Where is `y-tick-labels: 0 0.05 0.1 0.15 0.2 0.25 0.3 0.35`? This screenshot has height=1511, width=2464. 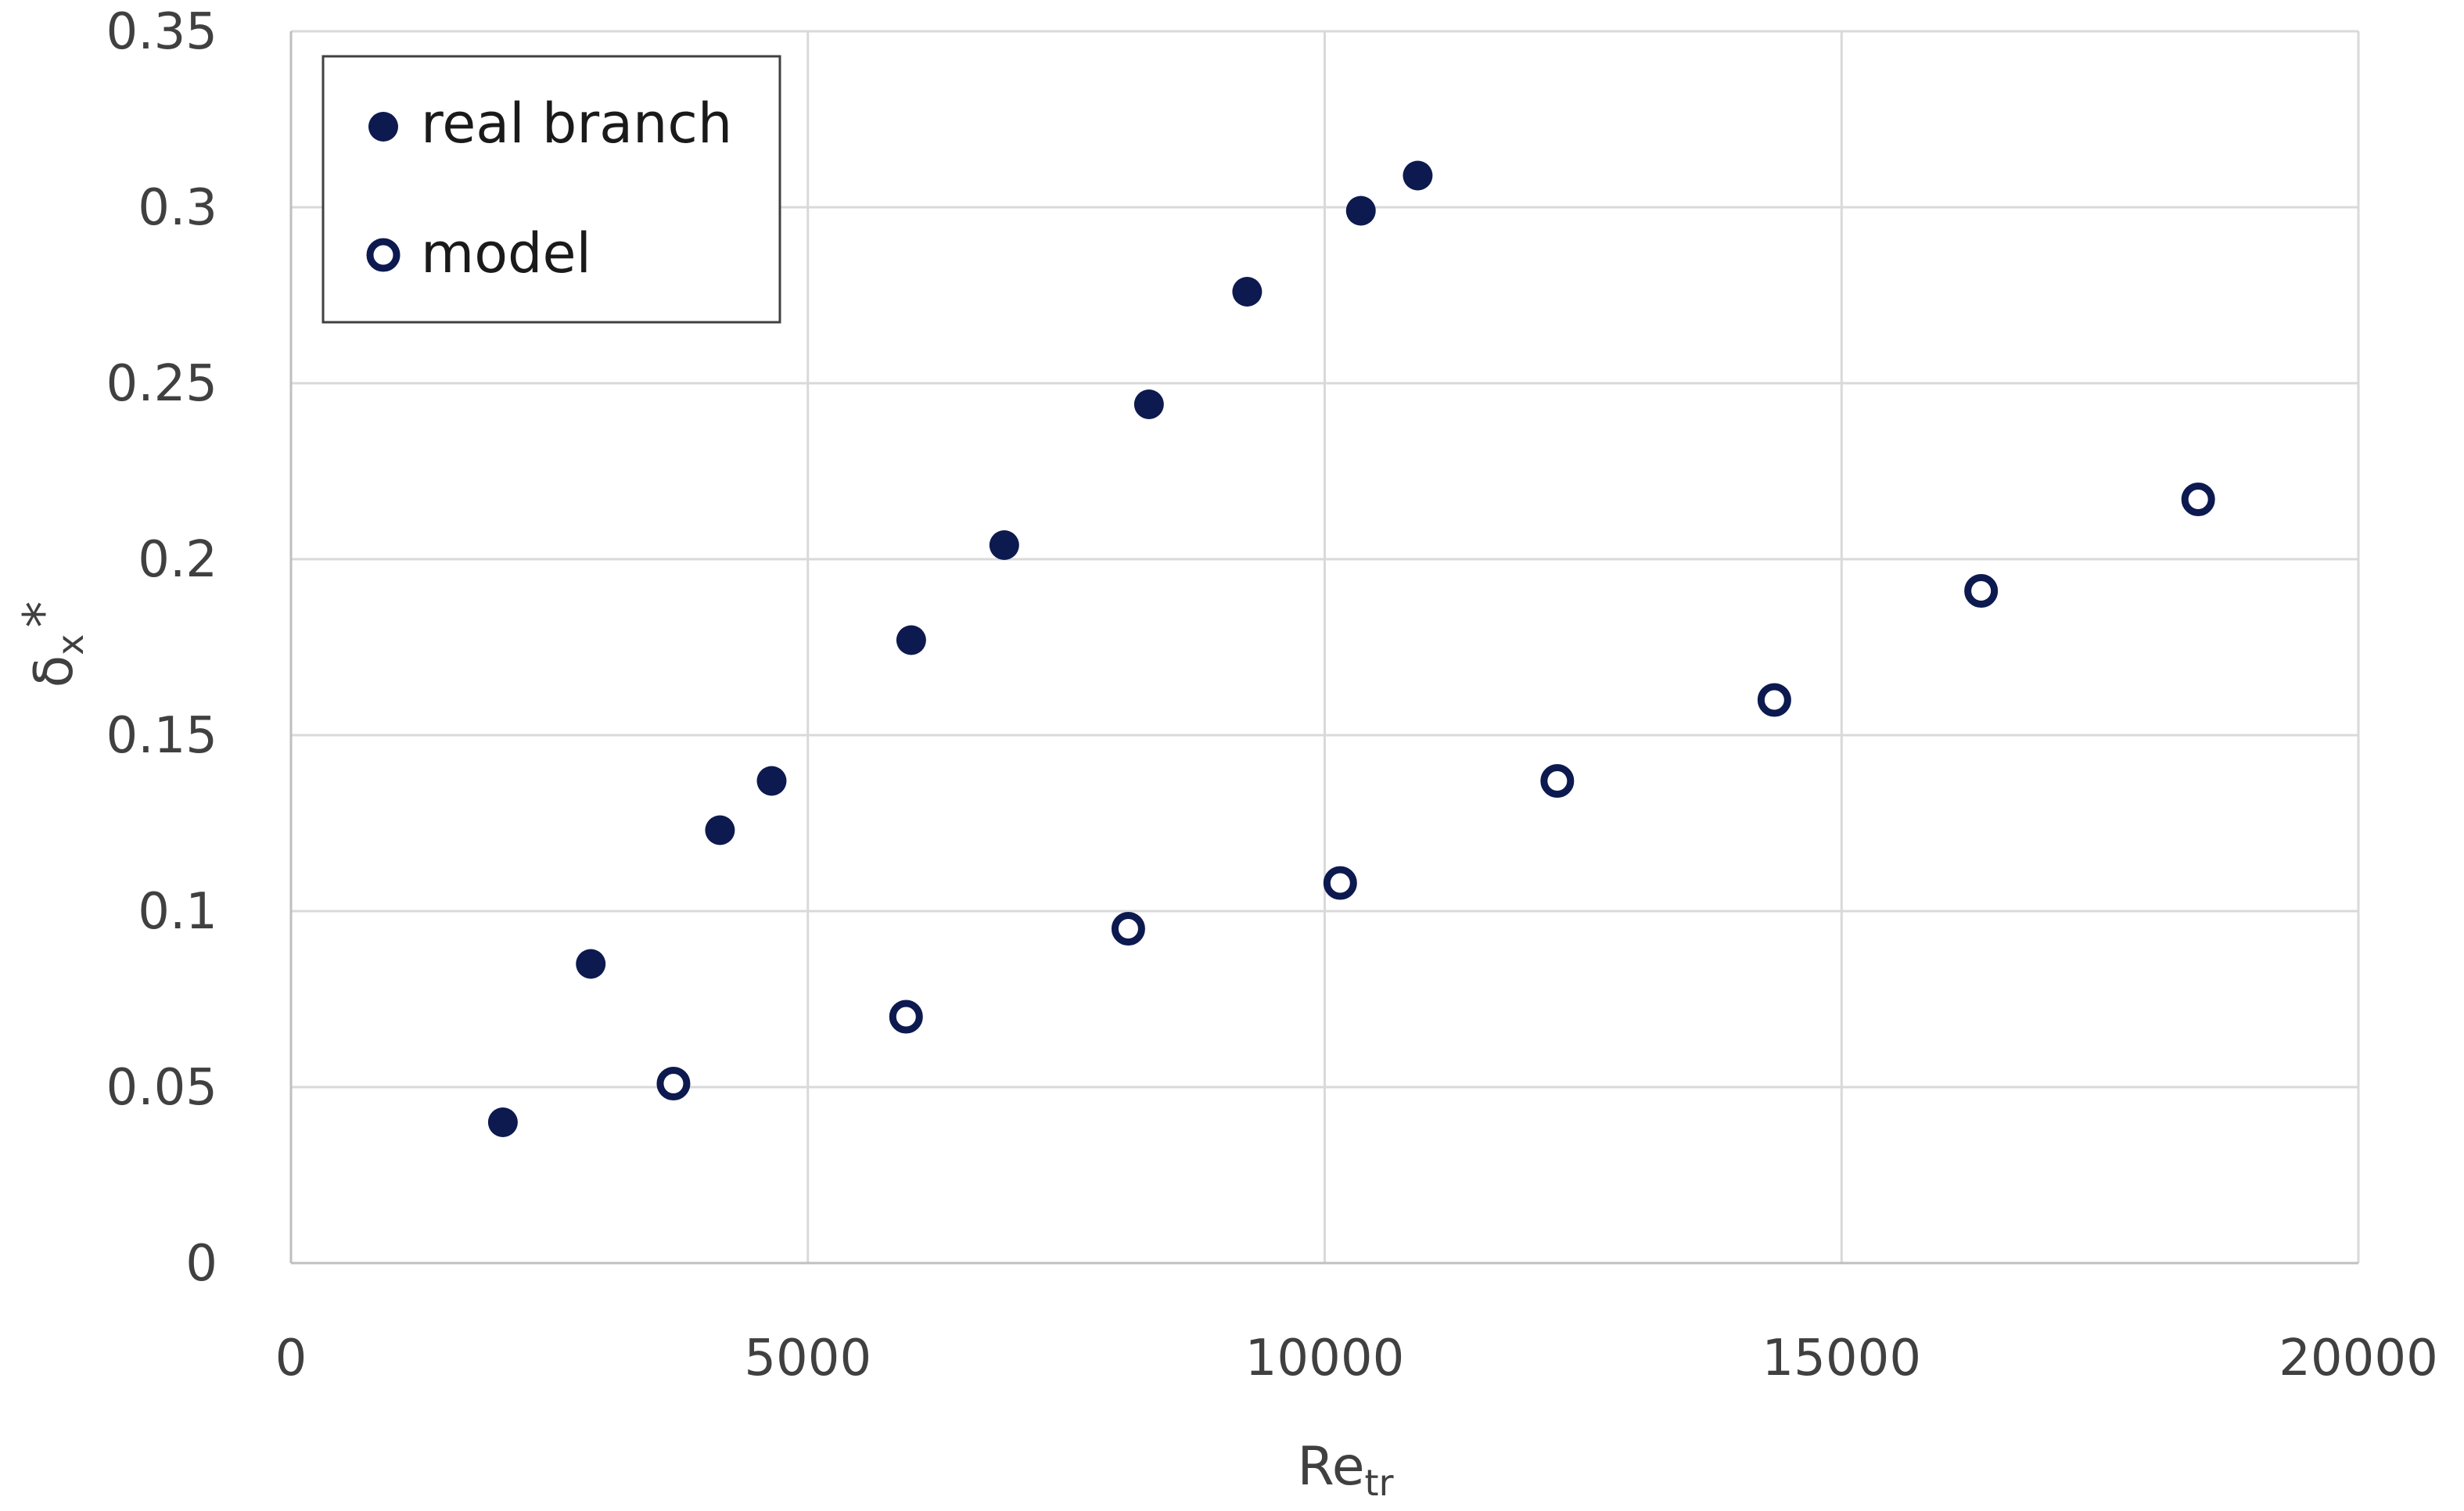
y-tick-labels: 0 0.05 0.1 0.15 0.2 0.25 0.3 0.35 is located at coordinates (162, 648).